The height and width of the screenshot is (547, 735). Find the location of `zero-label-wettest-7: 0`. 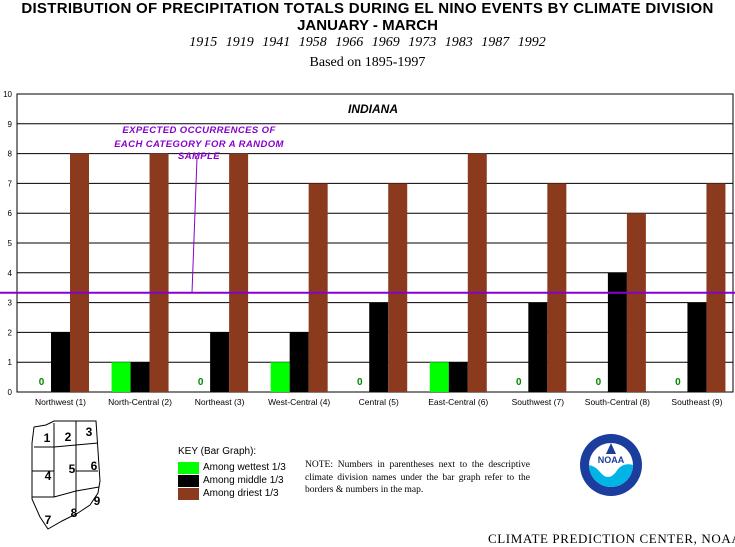

zero-label-wettest-7: 0 is located at coordinates (519, 382).